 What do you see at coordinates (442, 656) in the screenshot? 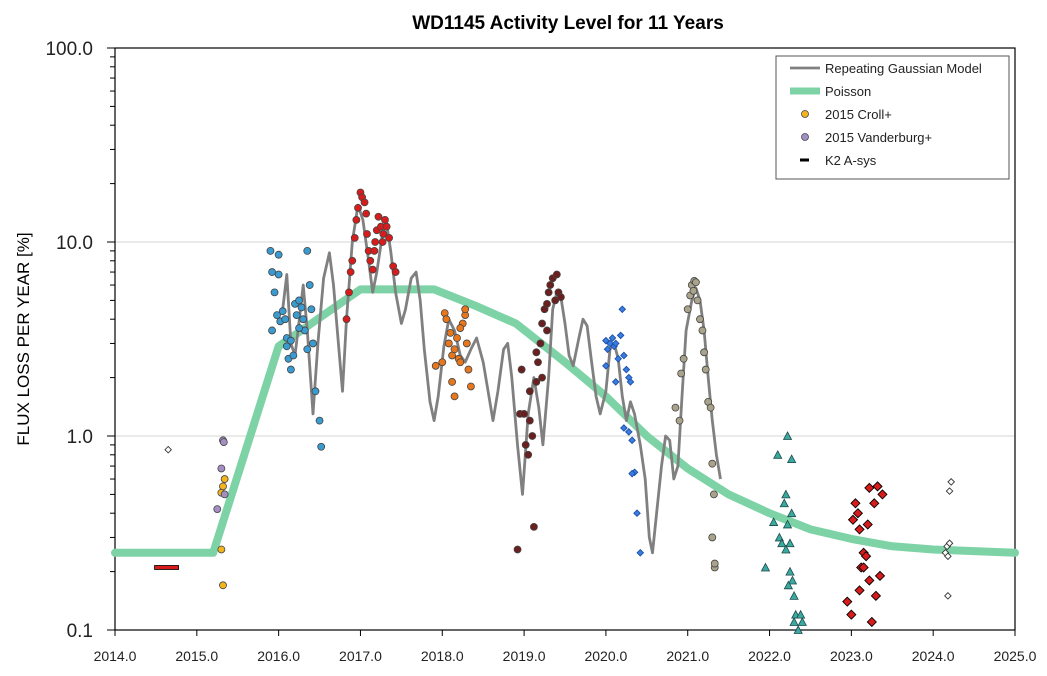
I see `x-tick-label: 2018.0` at bounding box center [442, 656].